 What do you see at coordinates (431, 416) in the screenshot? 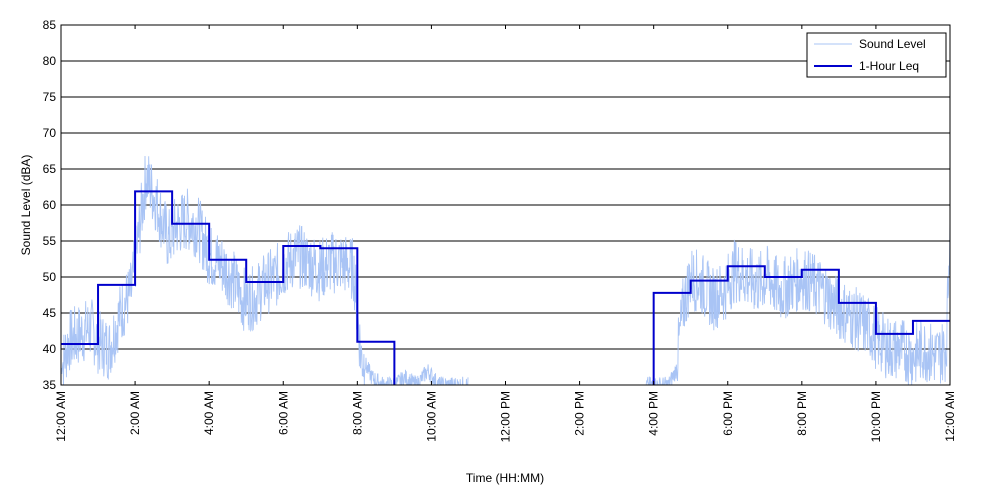
I see `x-tick-label: 10:00 AM` at bounding box center [431, 416].